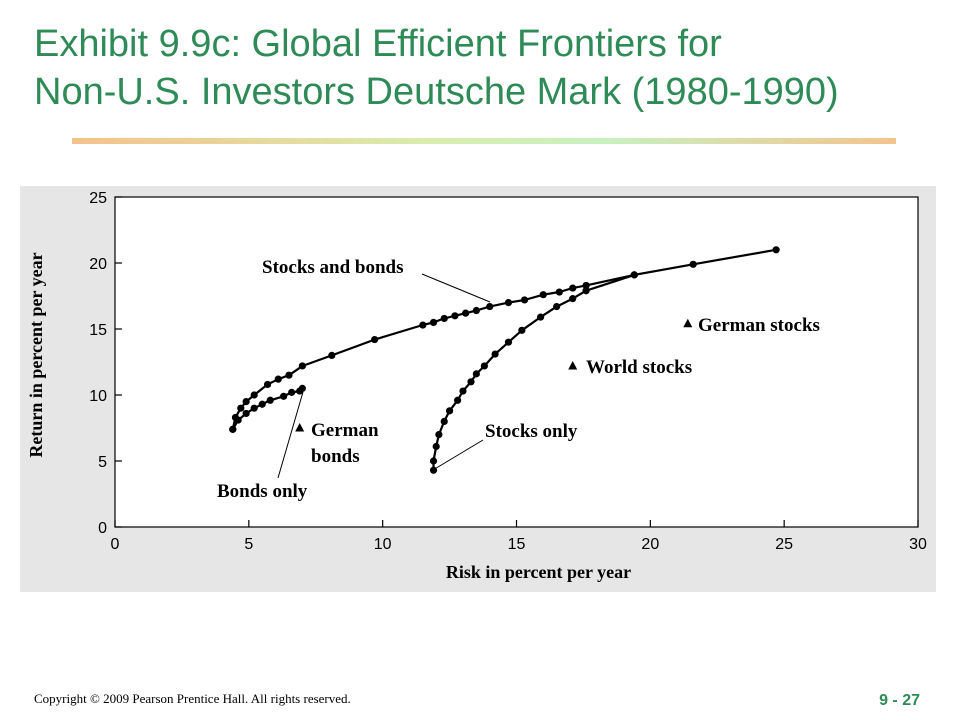 Image resolution: width=960 pixels, height=720 pixels. Describe the element at coordinates (98, 330) in the screenshot. I see `y-tick-label: 15` at that location.